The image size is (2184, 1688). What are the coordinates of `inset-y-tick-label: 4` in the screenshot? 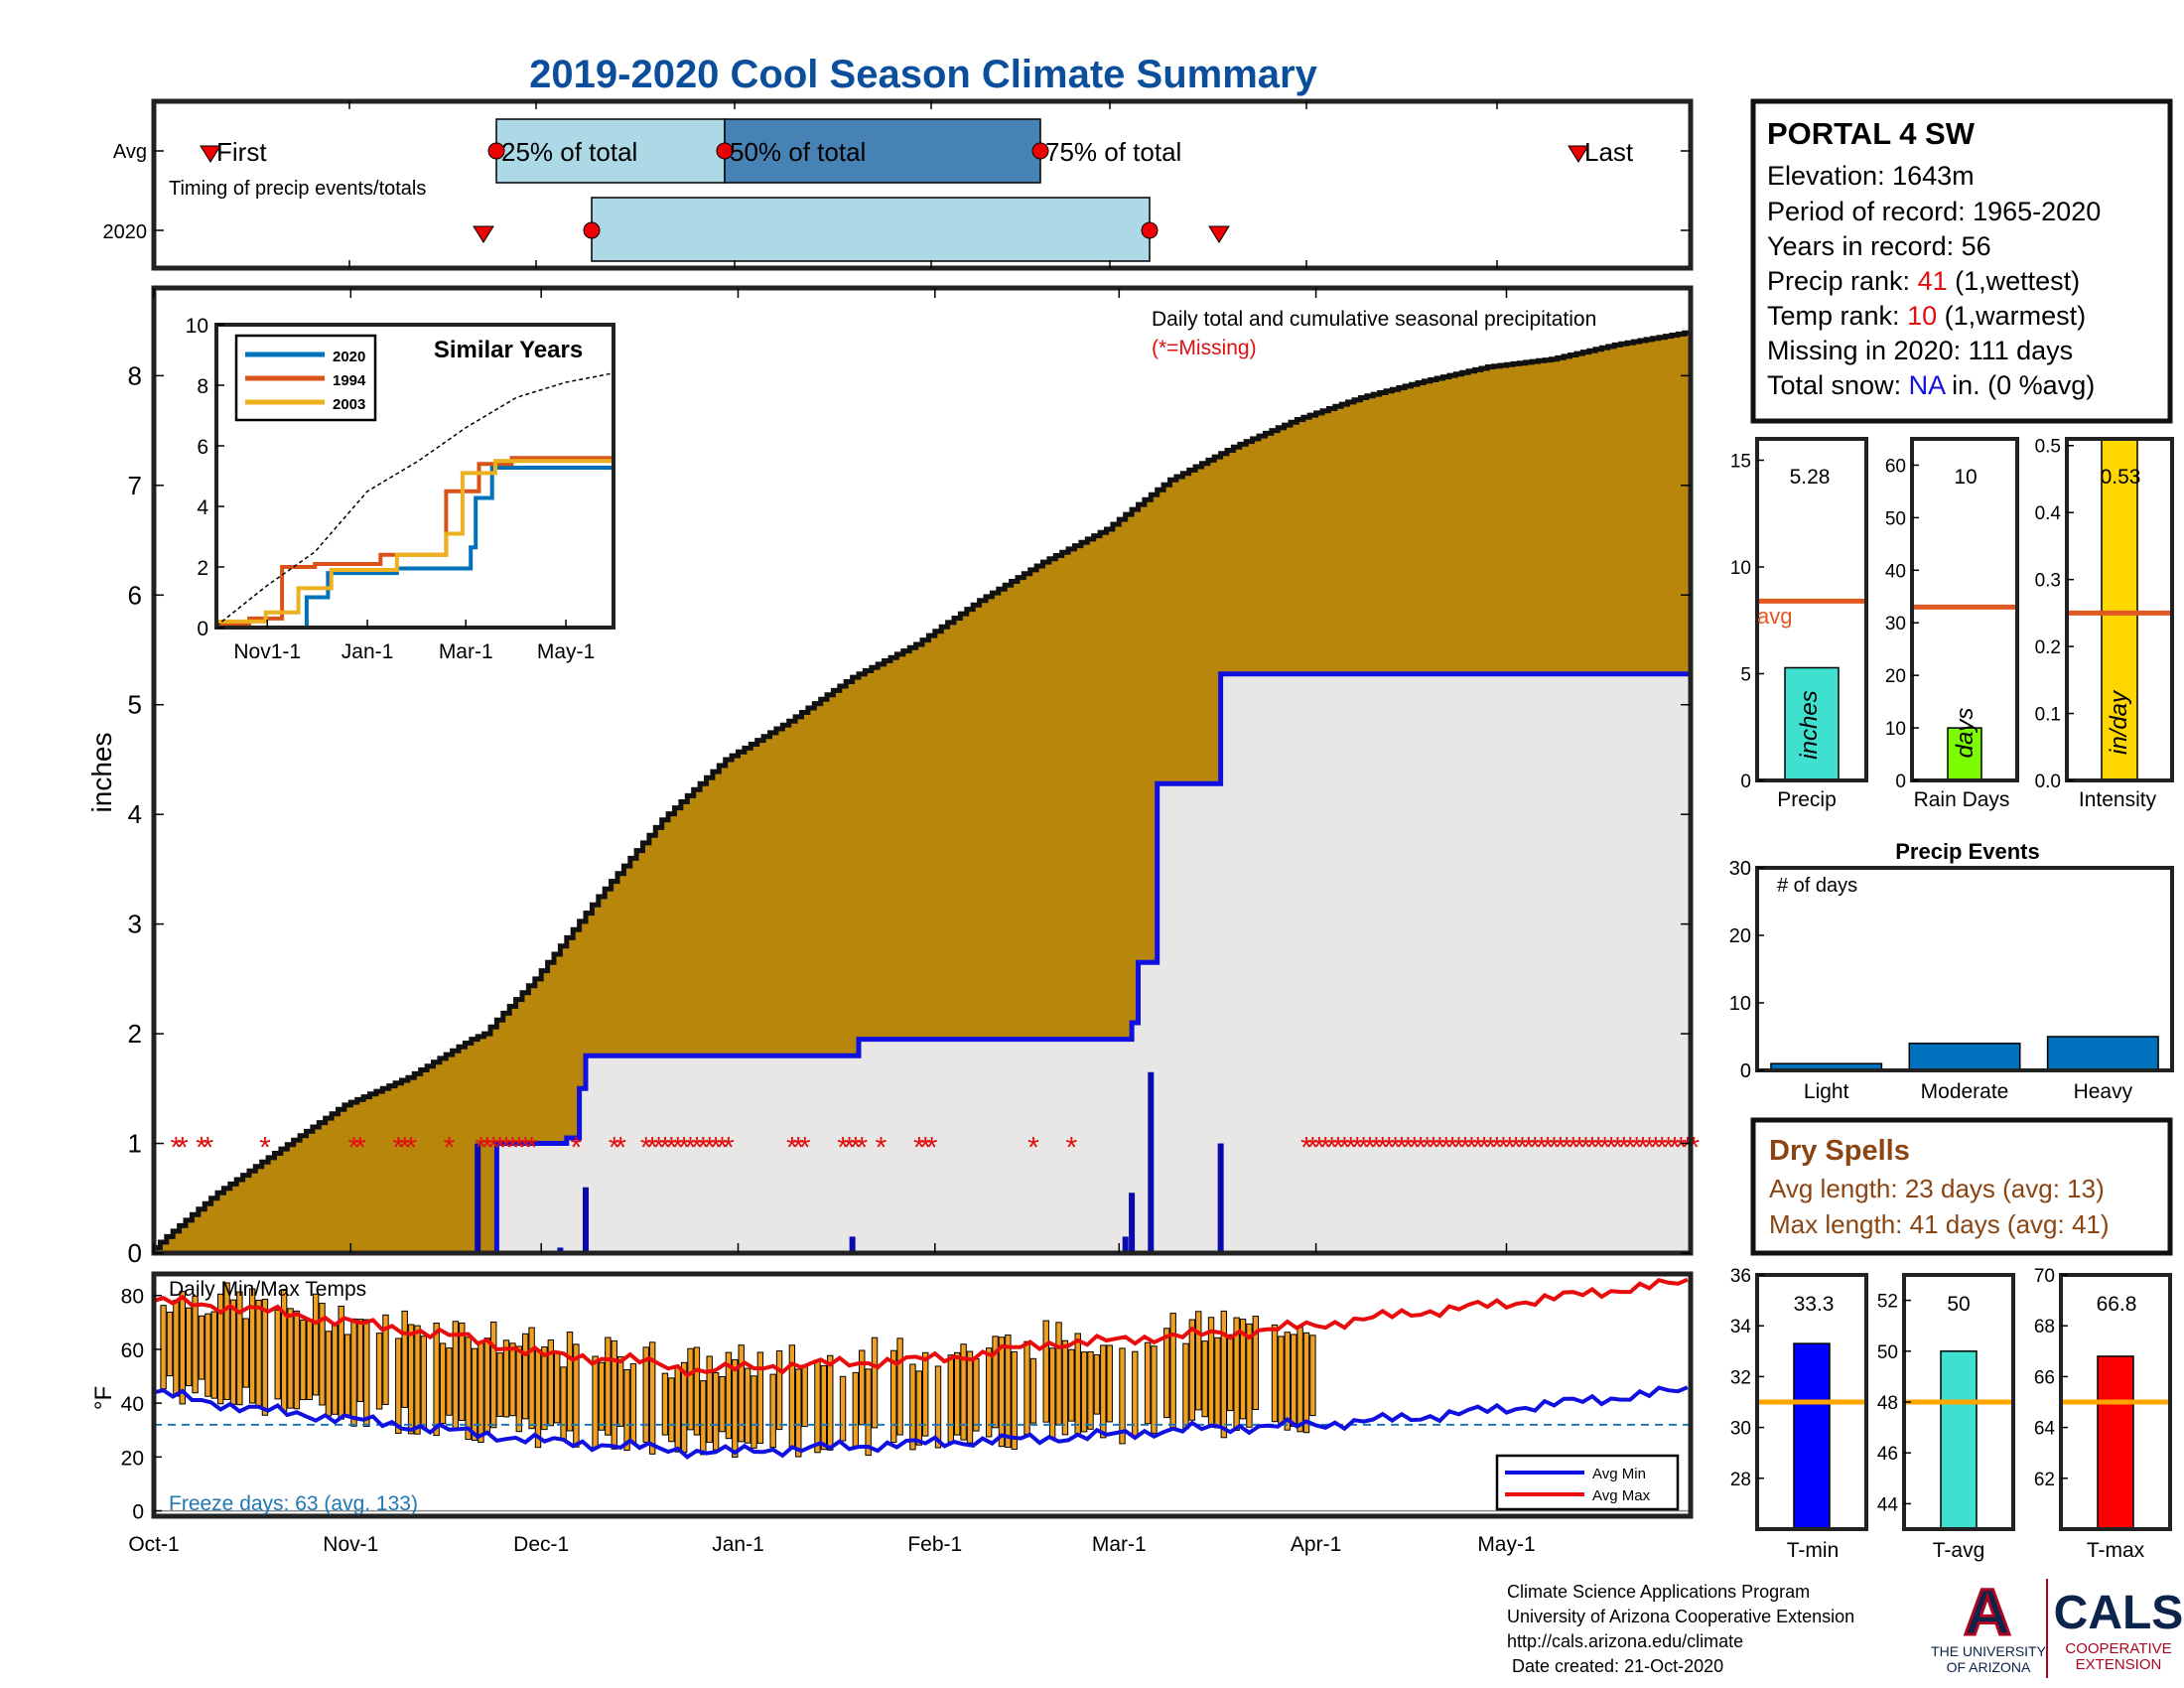 It's located at (202, 507).